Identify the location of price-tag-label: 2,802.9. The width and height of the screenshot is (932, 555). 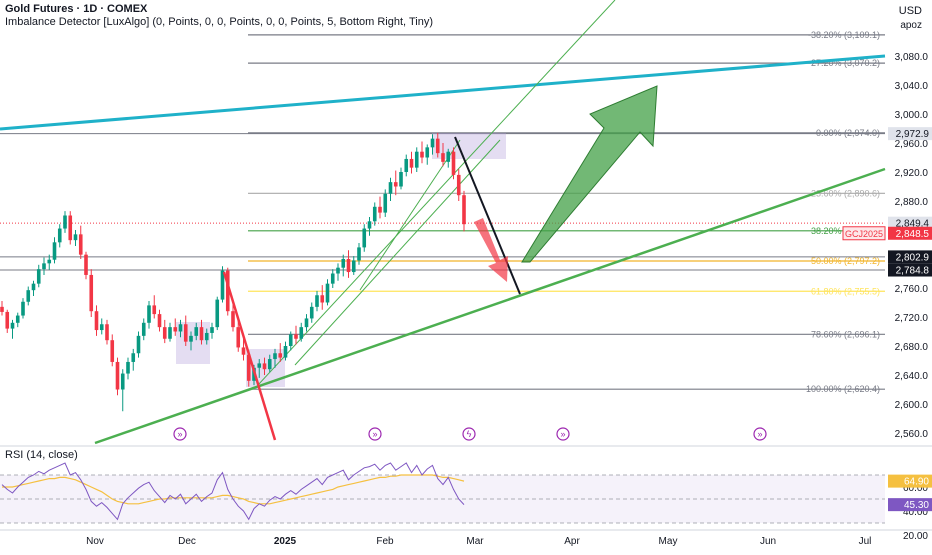
(913, 257).